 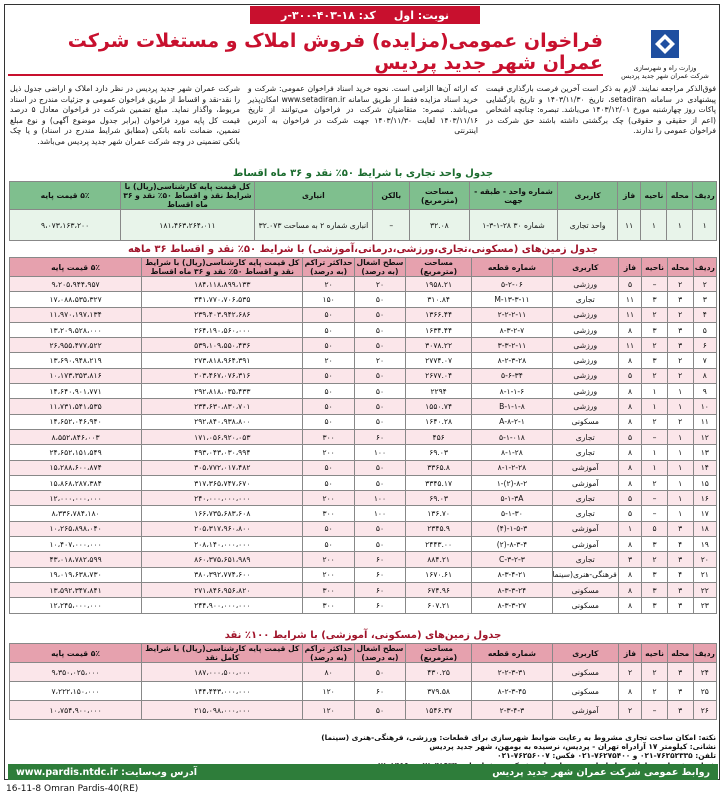 What do you see at coordinates (512, 391) in the screenshot?
I see `cell: ۸-۱-۱-۶` at bounding box center [512, 391].